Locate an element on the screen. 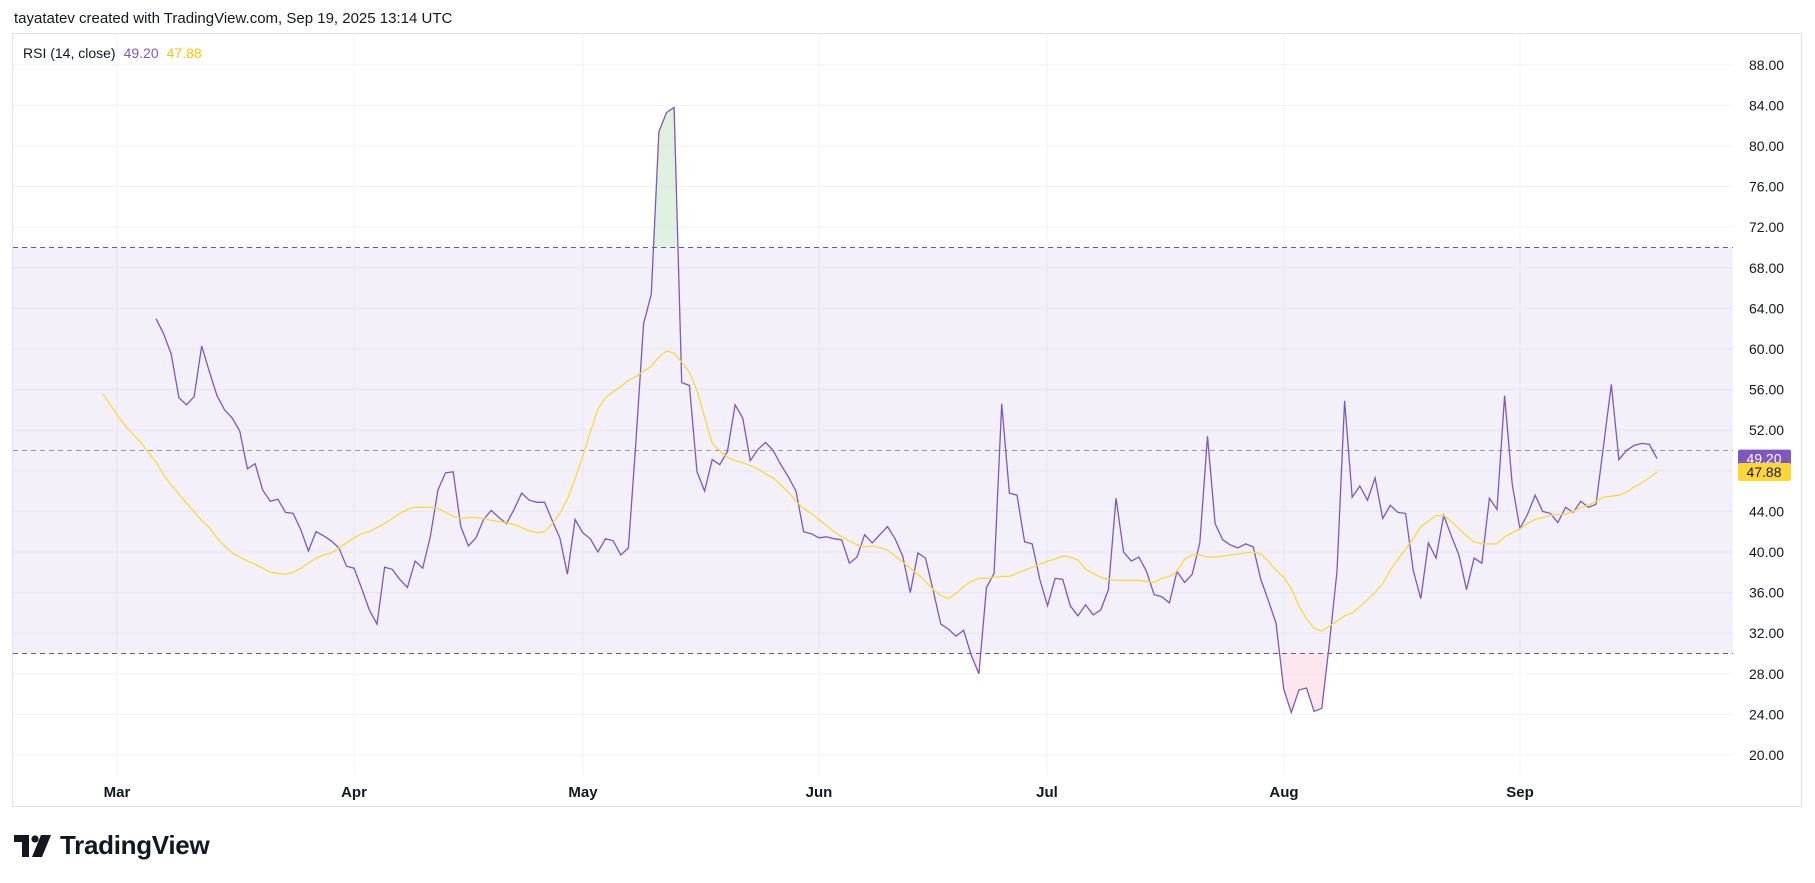 The height and width of the screenshot is (883, 1815). tradingview-logo: TradingView is located at coordinates (112, 845).